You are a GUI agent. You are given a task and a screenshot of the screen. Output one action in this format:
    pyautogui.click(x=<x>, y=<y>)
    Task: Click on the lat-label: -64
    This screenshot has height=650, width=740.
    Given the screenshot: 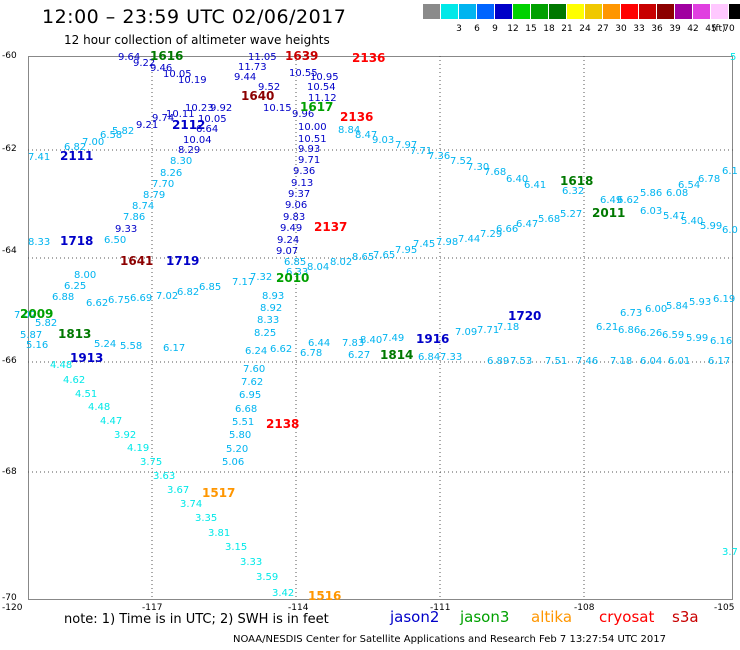 What is the action you would take?
    pyautogui.click(x=9, y=251)
    